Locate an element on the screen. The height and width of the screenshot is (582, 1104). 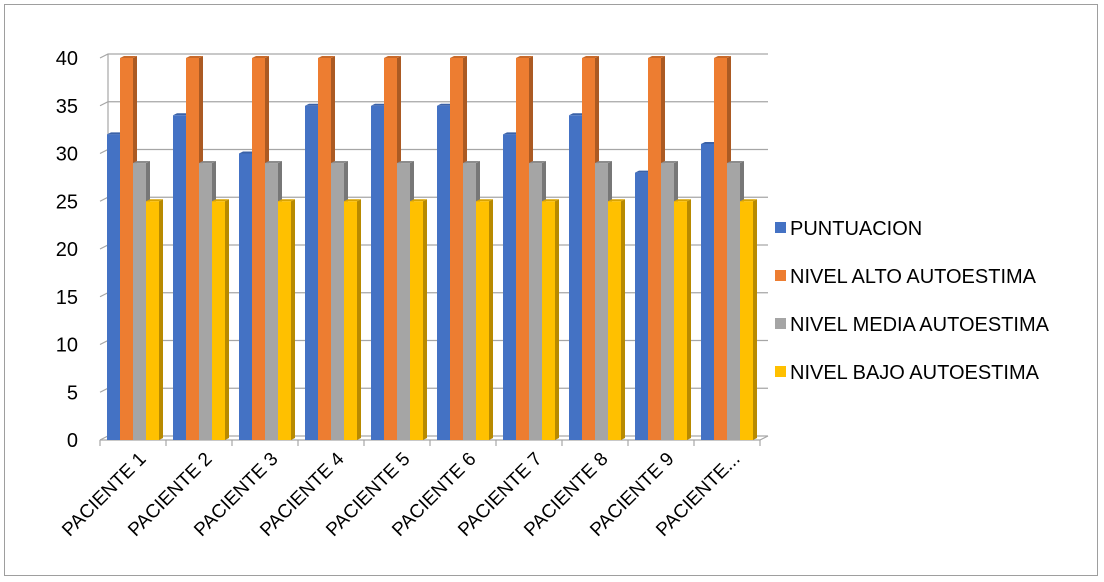
y-tick-label: 0 is located at coordinates (72, 441).